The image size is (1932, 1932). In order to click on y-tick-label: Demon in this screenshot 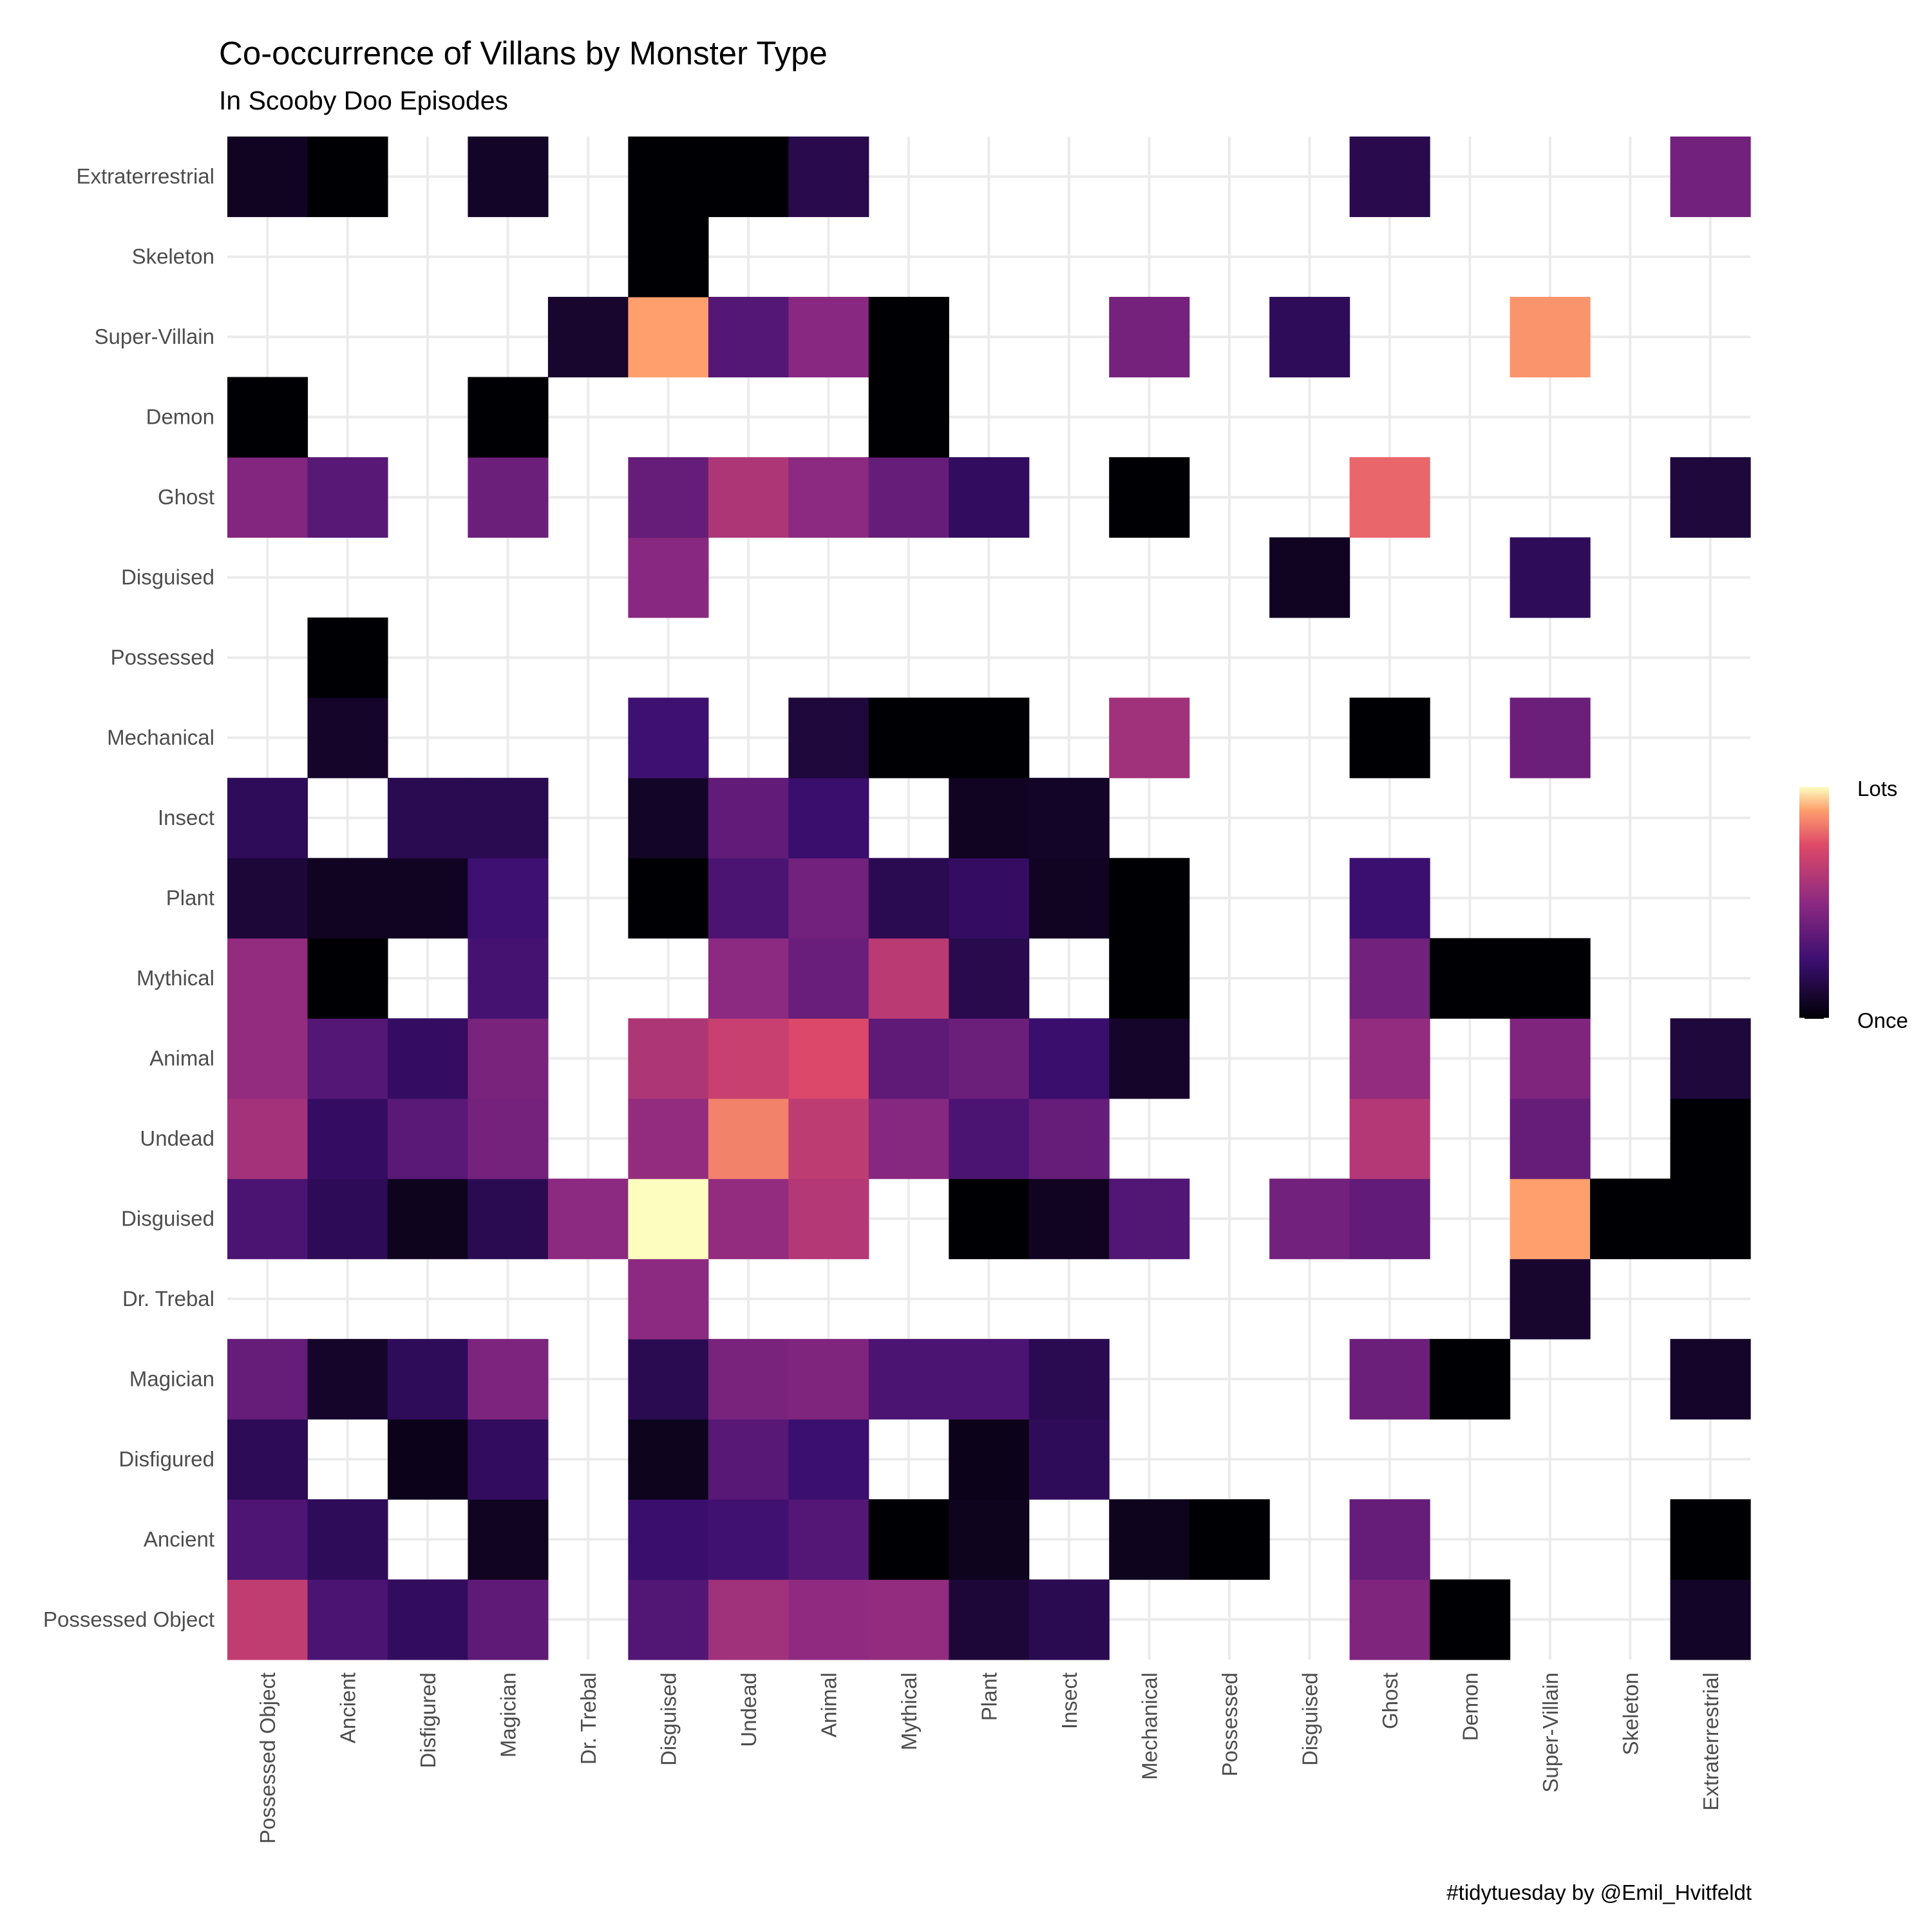, I will do `click(180, 417)`.